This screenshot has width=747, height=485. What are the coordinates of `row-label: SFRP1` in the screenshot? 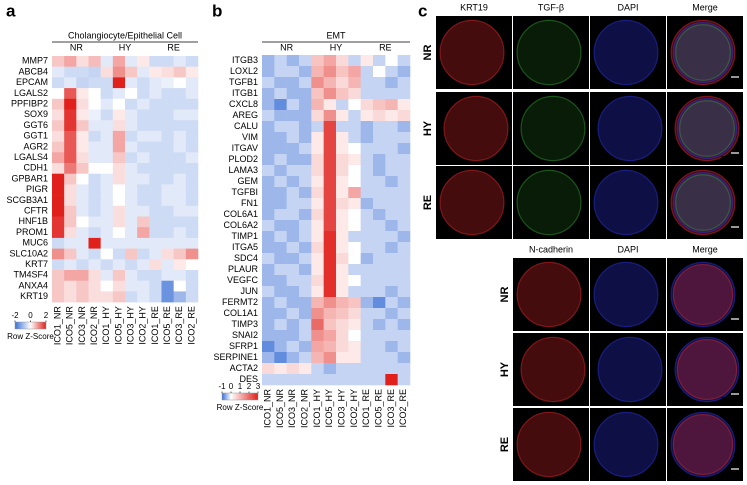 It's located at (243, 346).